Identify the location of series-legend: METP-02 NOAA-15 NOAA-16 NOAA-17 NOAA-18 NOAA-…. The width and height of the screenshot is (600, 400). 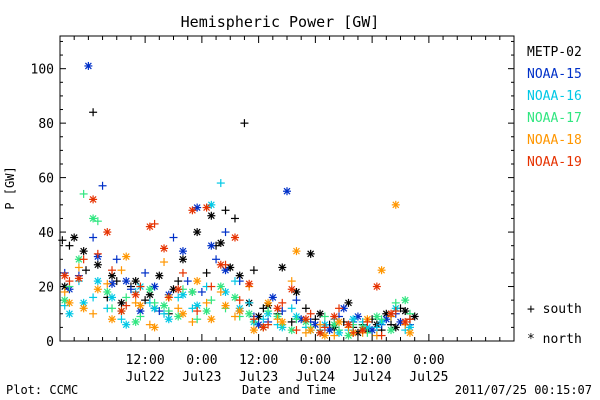
(554, 107).